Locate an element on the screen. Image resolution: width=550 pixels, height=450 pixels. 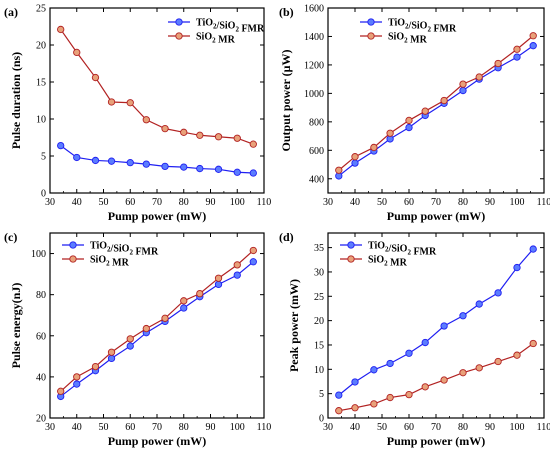
x-tick-label: 60 is located at coordinates (130, 427).